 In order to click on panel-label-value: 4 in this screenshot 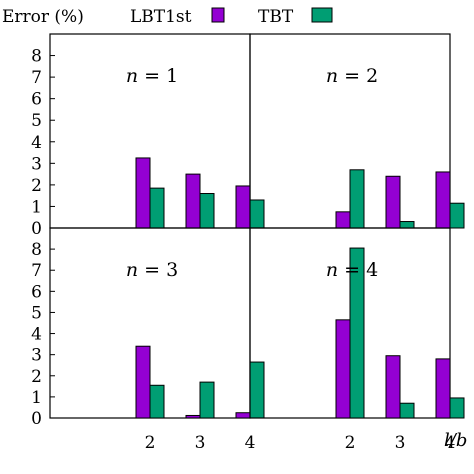, I will do `click(372, 270)`.